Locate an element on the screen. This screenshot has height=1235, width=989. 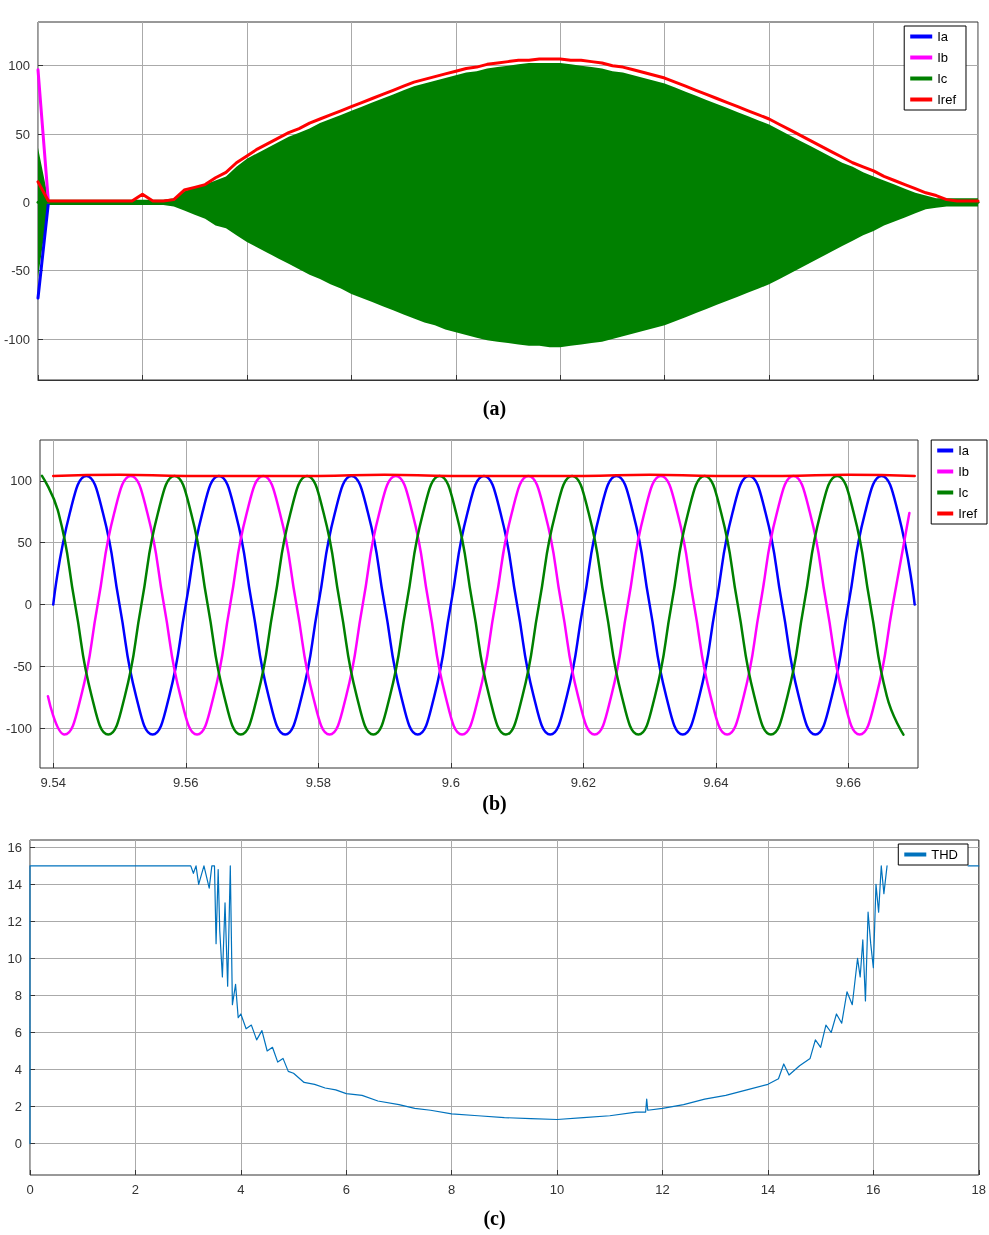
text: (b) is located at coordinates (494, 803).